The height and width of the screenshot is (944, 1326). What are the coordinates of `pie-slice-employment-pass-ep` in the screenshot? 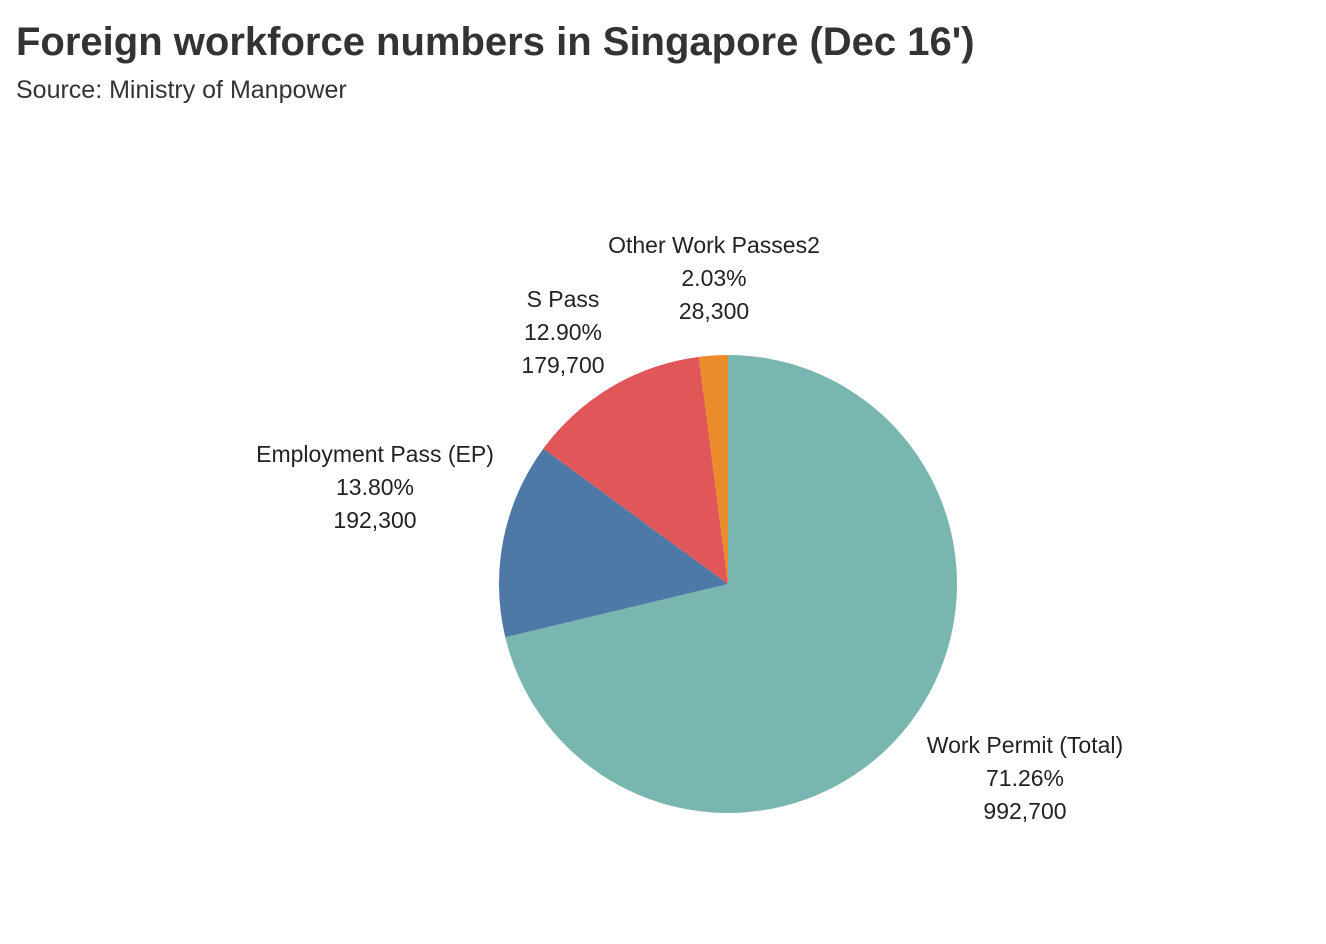 It's located at (613, 543).